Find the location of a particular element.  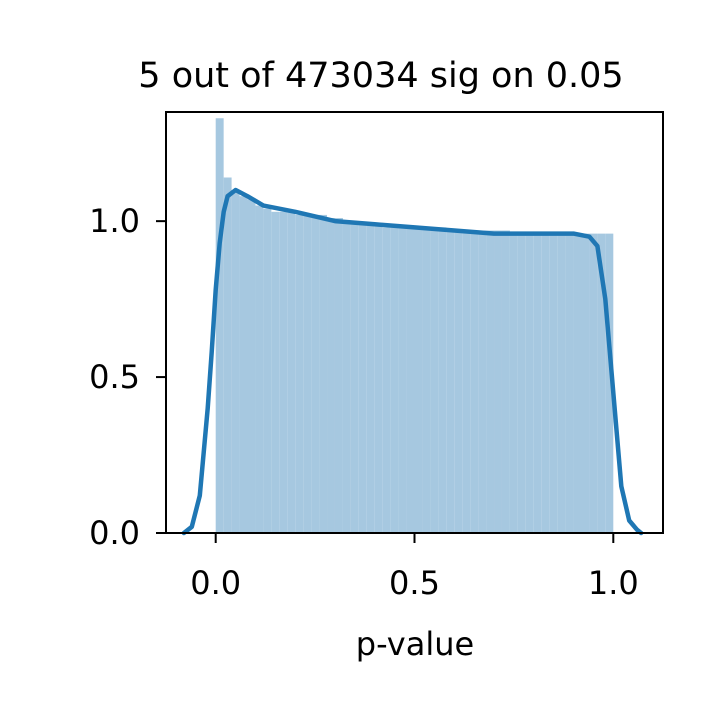

x-tick-label: 0.5 is located at coordinates (414, 583).